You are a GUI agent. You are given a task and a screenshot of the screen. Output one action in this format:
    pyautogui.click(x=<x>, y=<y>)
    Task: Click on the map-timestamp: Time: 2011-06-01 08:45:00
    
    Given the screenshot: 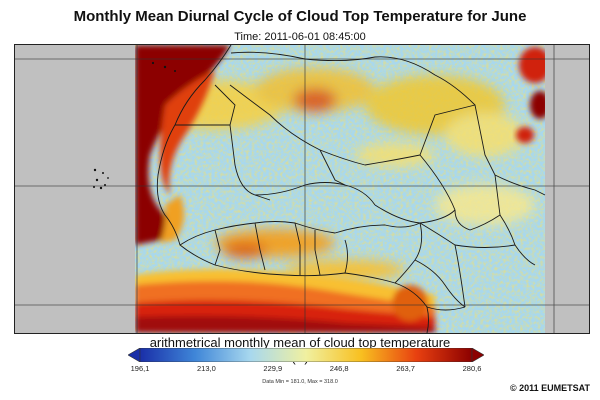 What is the action you would take?
    pyautogui.click(x=300, y=37)
    